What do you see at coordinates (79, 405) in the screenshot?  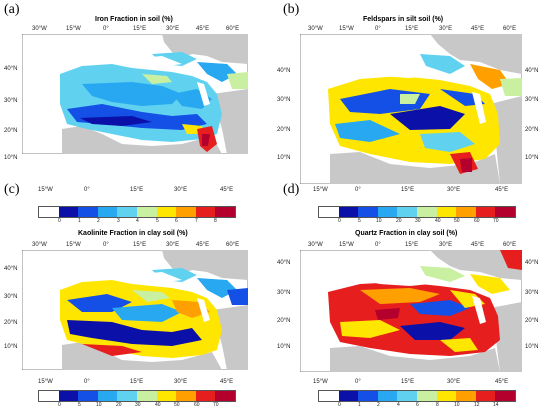 I see `colorbar-tick: 5` at bounding box center [79, 405].